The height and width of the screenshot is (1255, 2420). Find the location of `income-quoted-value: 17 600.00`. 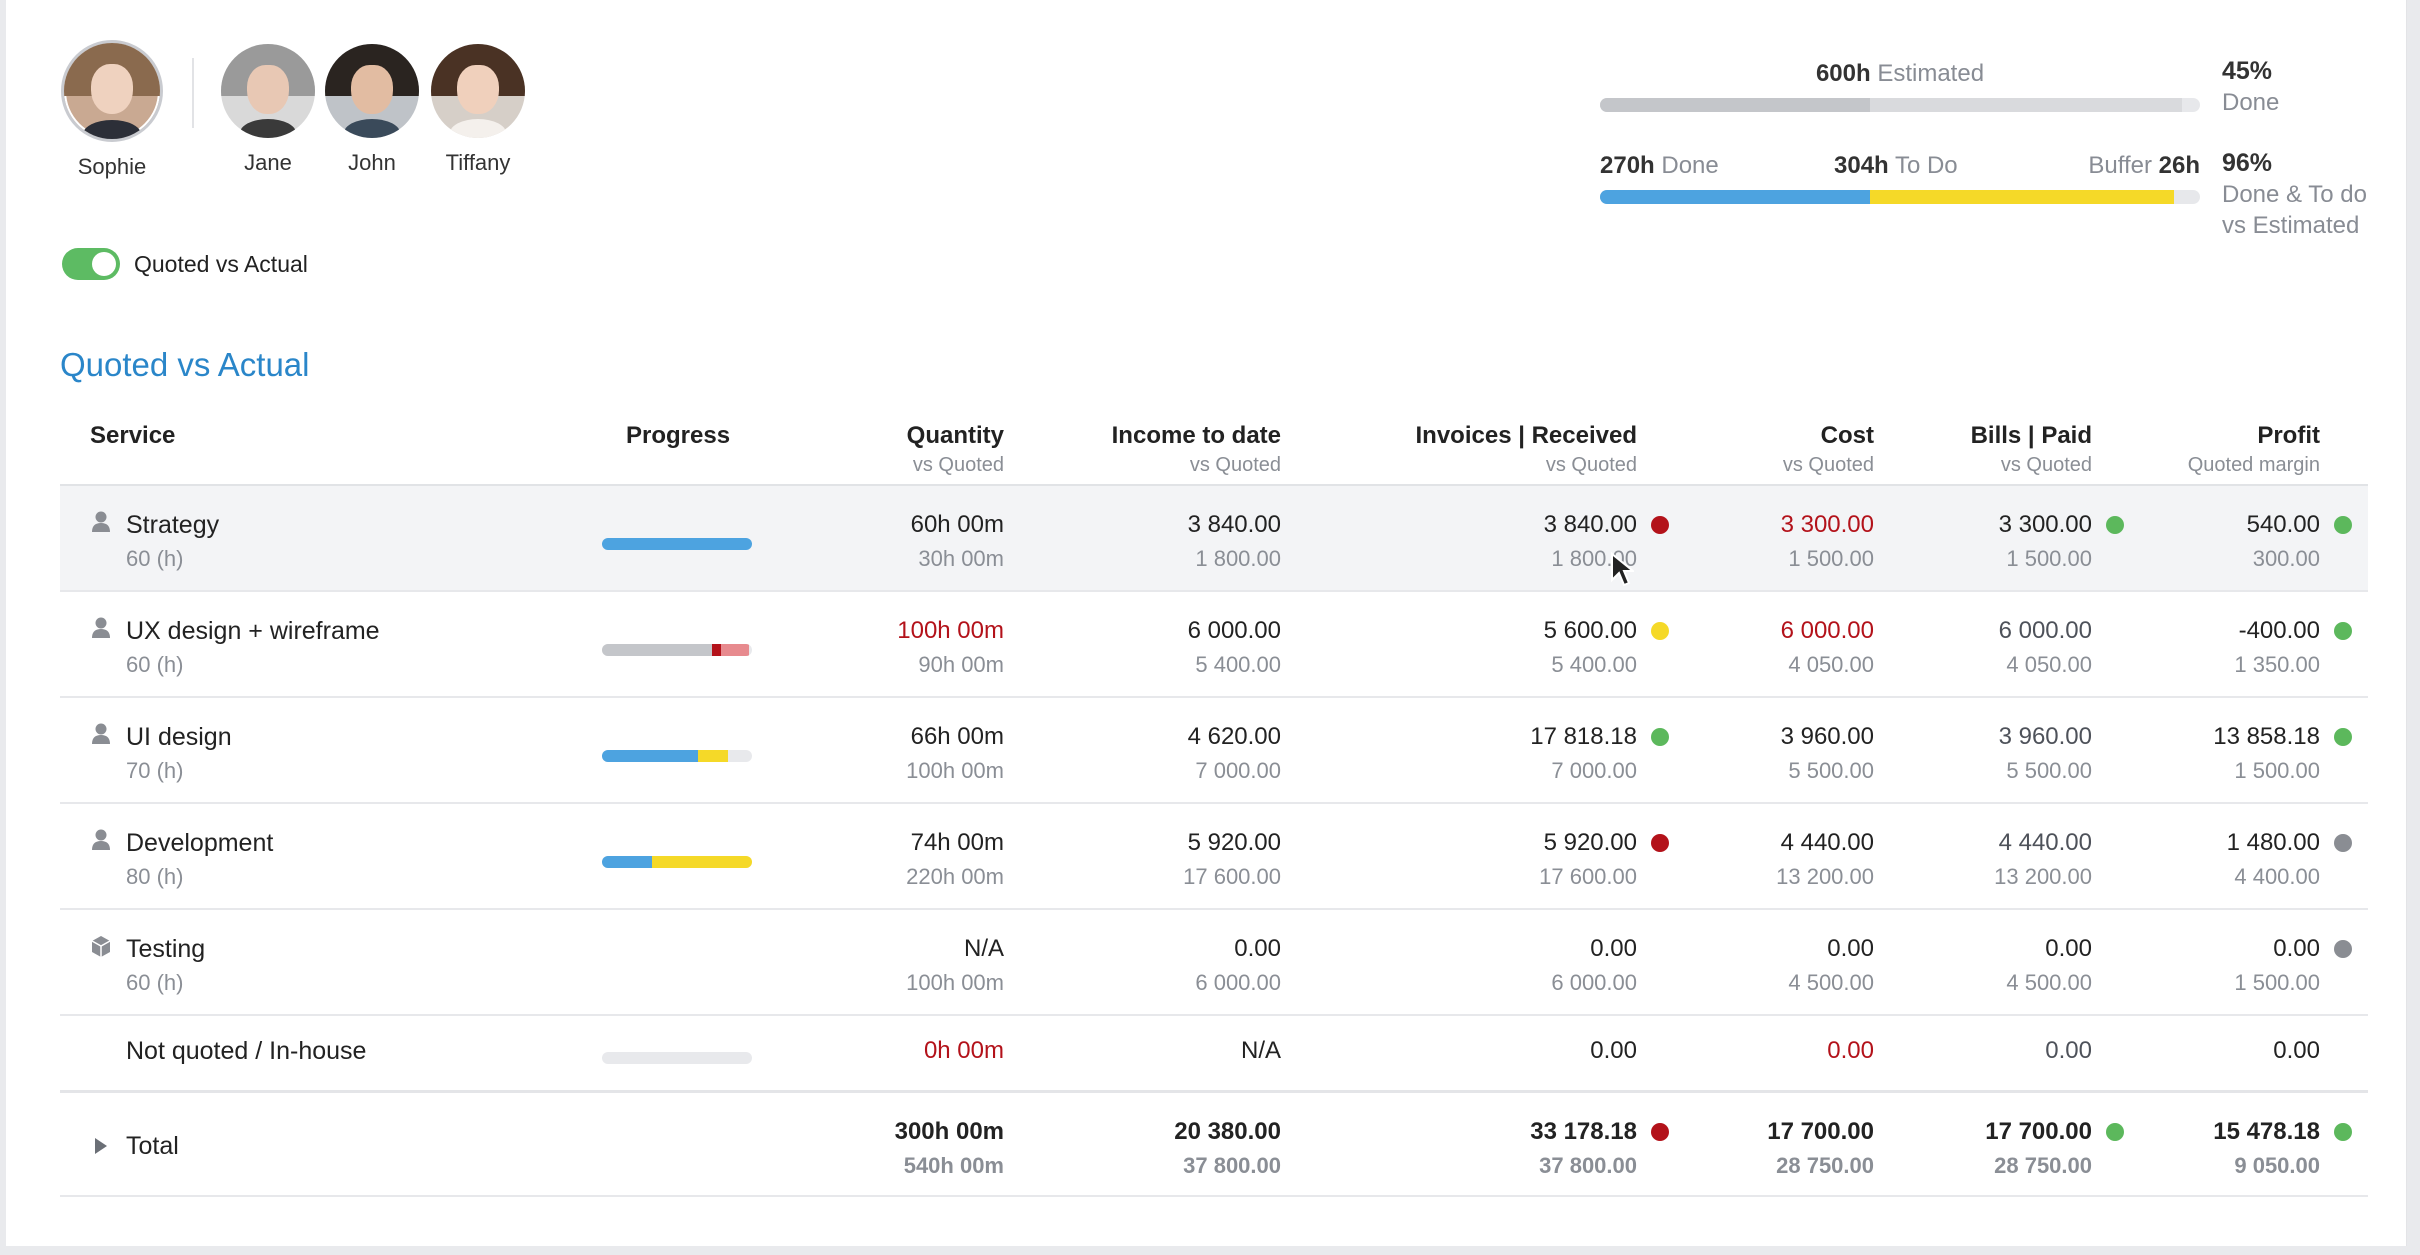

income-quoted-value: 17 600.00 is located at coordinates (1232, 876).